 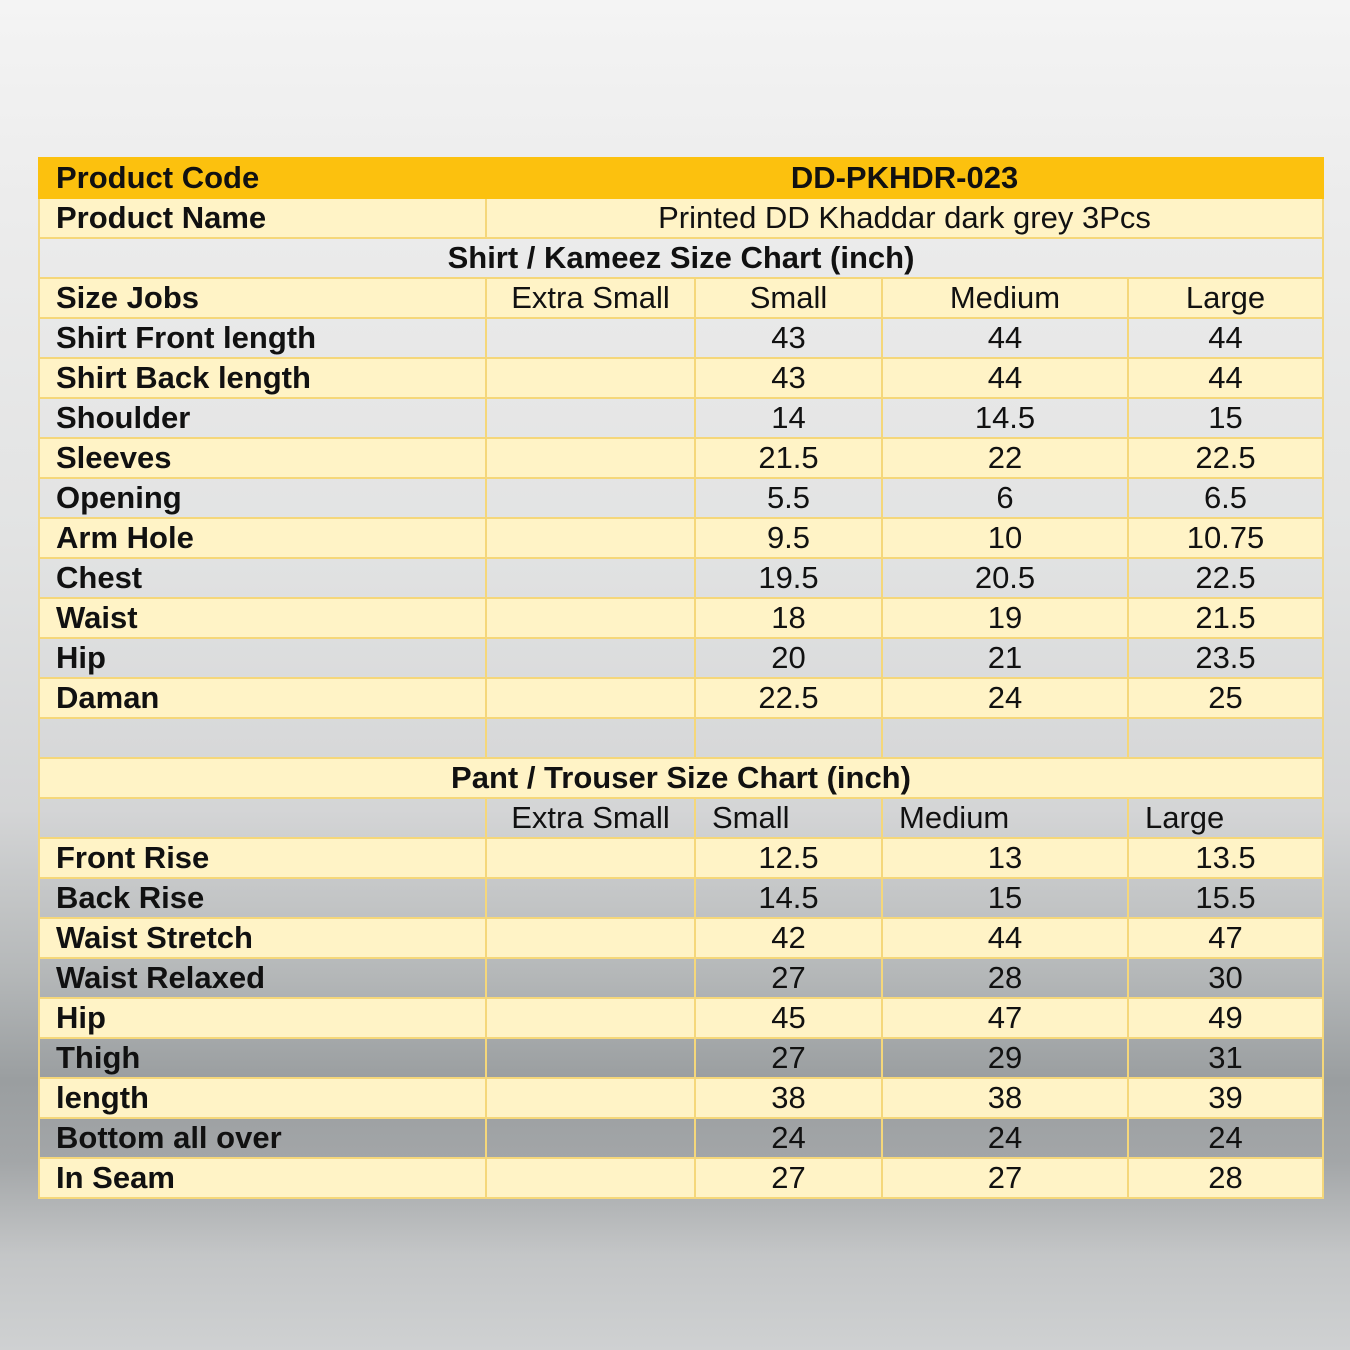 What do you see at coordinates (262, 218) in the screenshot?
I see `product-name-label: Product Name` at bounding box center [262, 218].